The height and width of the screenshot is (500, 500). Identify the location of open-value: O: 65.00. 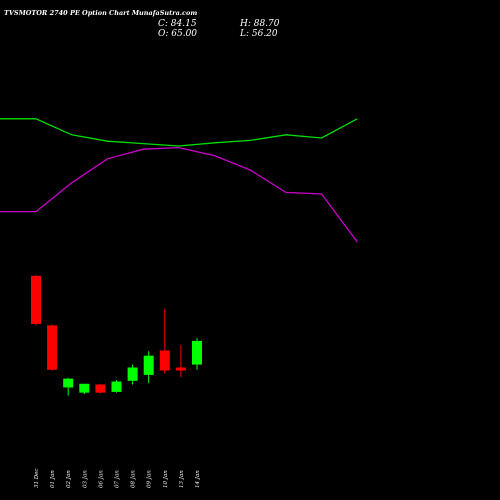
(178, 34).